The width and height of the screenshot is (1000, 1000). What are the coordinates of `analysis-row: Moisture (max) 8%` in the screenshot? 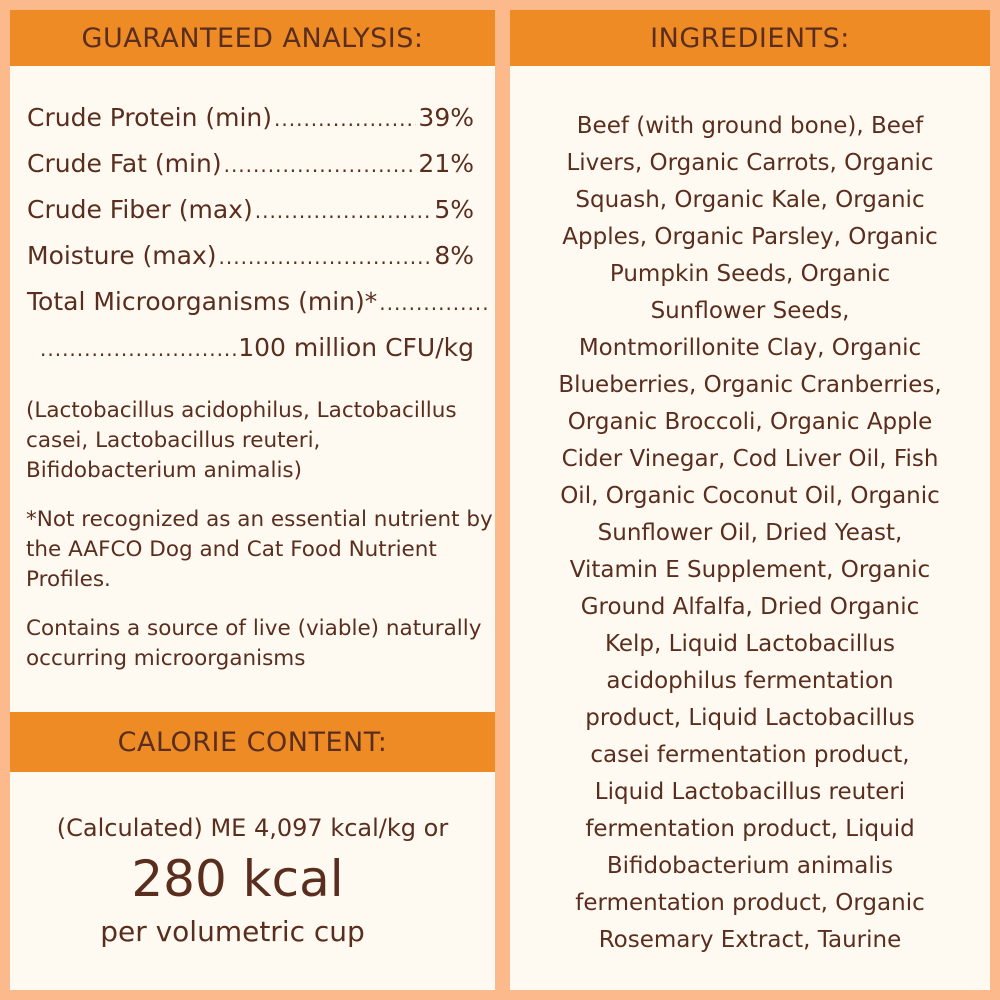 It's located at (250, 255).